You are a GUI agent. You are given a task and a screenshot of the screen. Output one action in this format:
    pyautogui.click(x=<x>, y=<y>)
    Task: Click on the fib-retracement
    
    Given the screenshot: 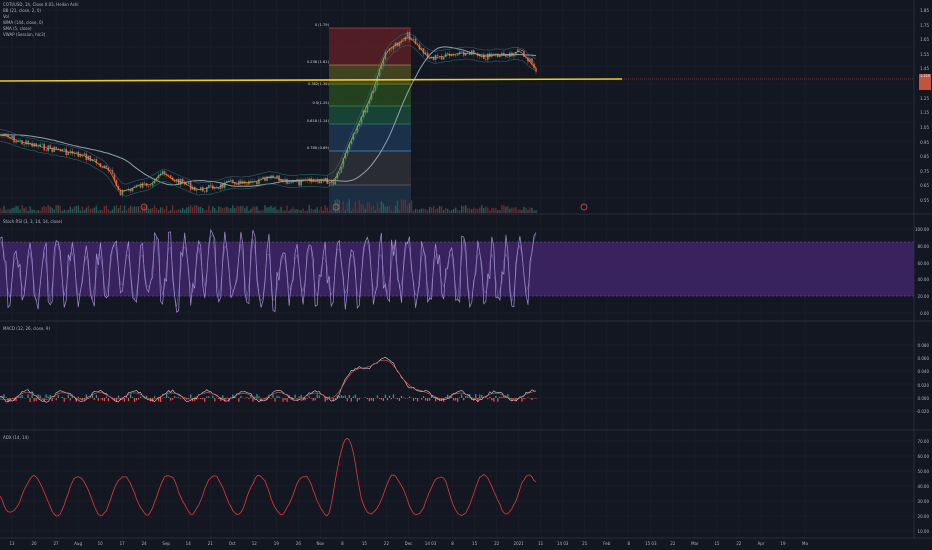 What is the action you would take?
    pyautogui.click(x=370, y=120)
    